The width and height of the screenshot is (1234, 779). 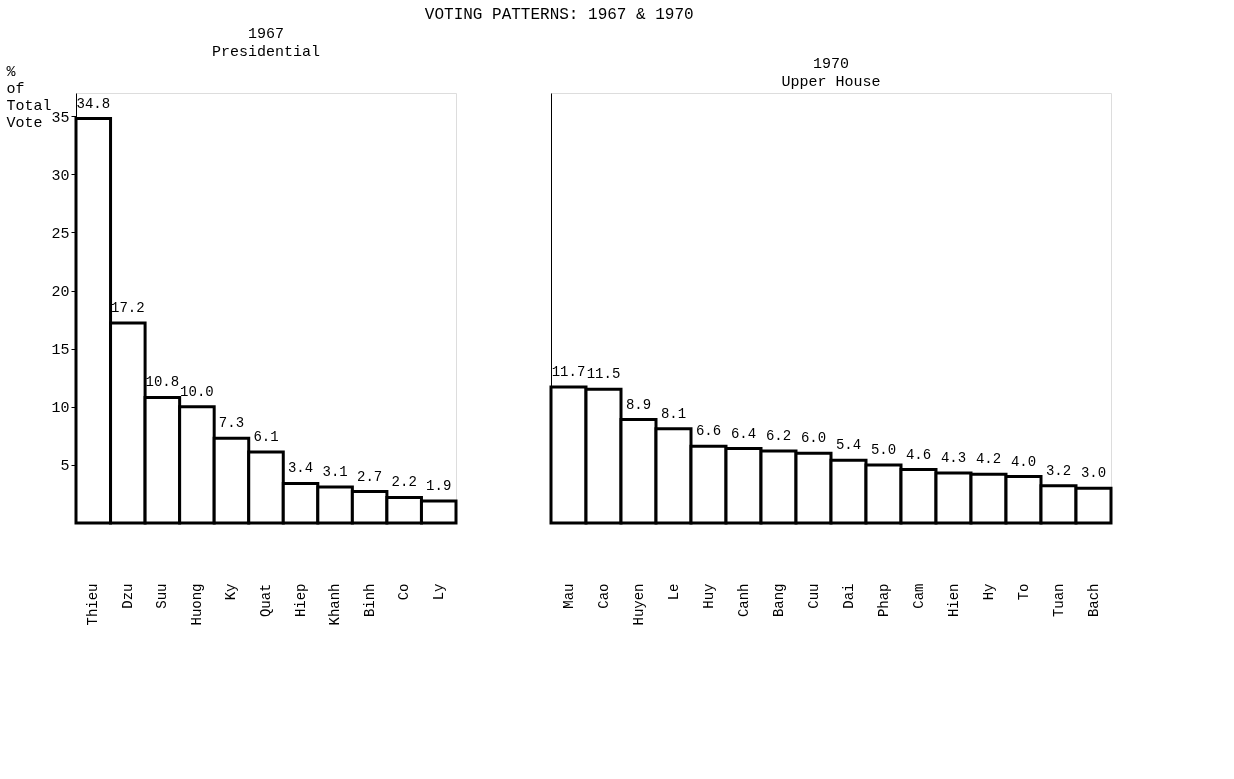 What do you see at coordinates (638, 404) in the screenshot?
I see `data-label: 8.9` at bounding box center [638, 404].